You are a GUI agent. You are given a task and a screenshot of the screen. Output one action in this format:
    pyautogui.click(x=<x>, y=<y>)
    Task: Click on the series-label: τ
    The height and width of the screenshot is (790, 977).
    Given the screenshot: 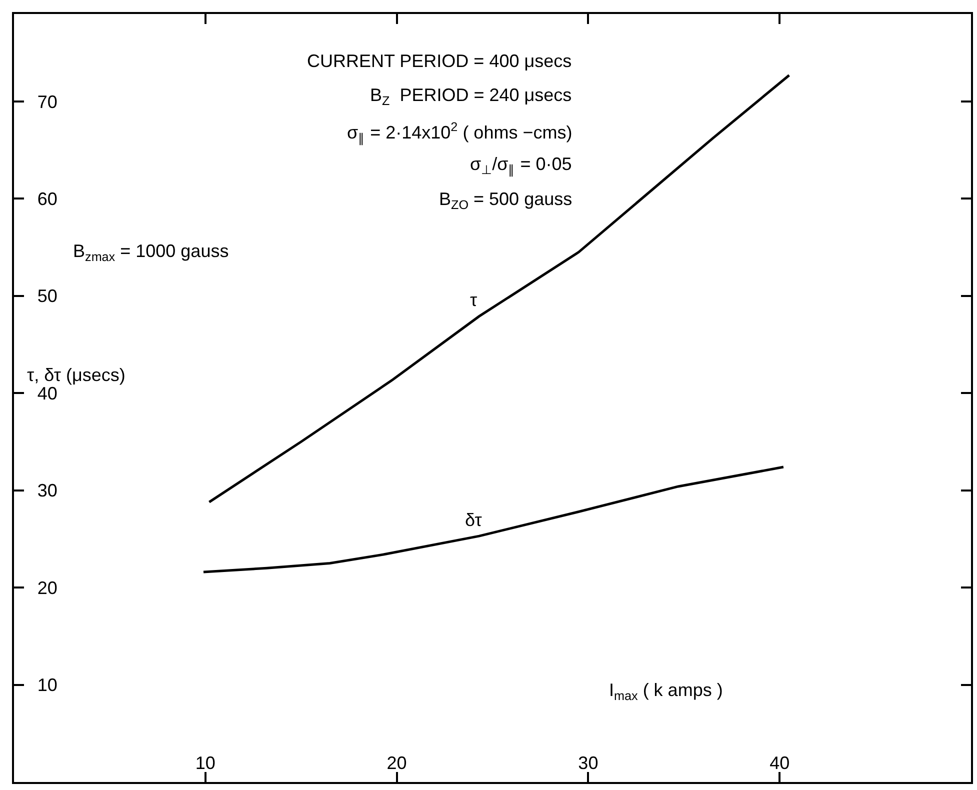 What is the action you would take?
    pyautogui.click(x=474, y=300)
    